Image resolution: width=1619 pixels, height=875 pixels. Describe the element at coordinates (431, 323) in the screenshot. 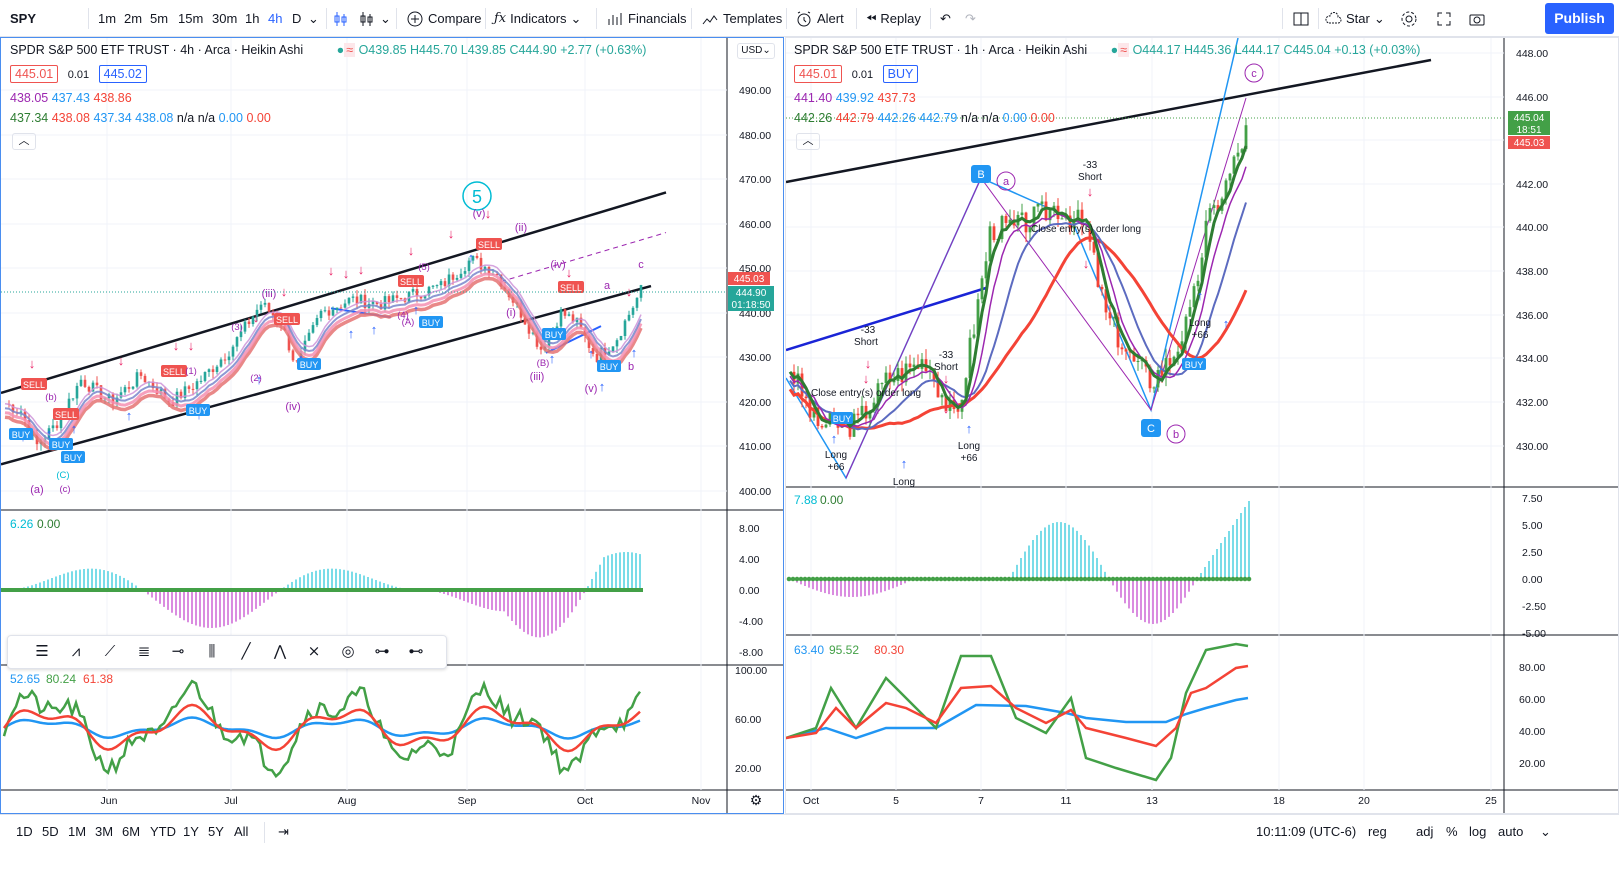

I see `buy-tag-label: BUY` at that location.